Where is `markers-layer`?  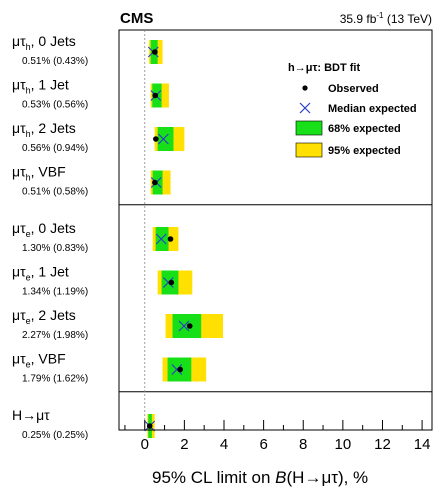 markers-layer is located at coordinates (168, 239).